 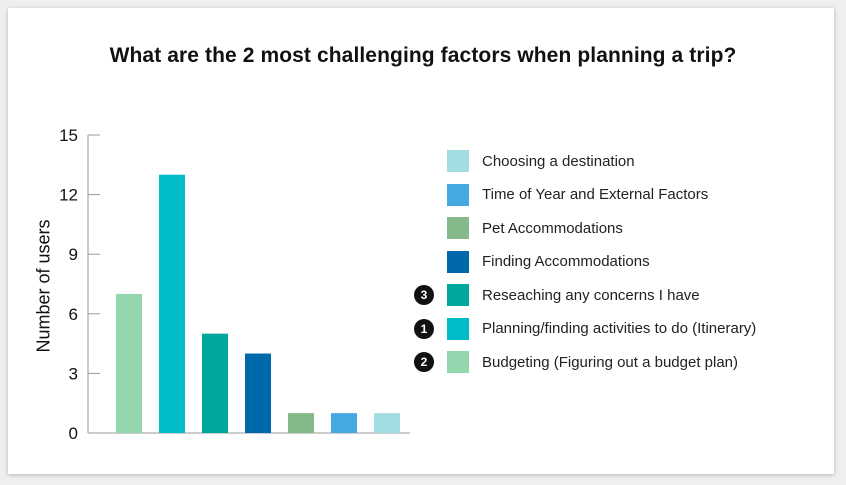 What do you see at coordinates (301, 423) in the screenshot?
I see `bar-5: Pet Accommodations: 1` at bounding box center [301, 423].